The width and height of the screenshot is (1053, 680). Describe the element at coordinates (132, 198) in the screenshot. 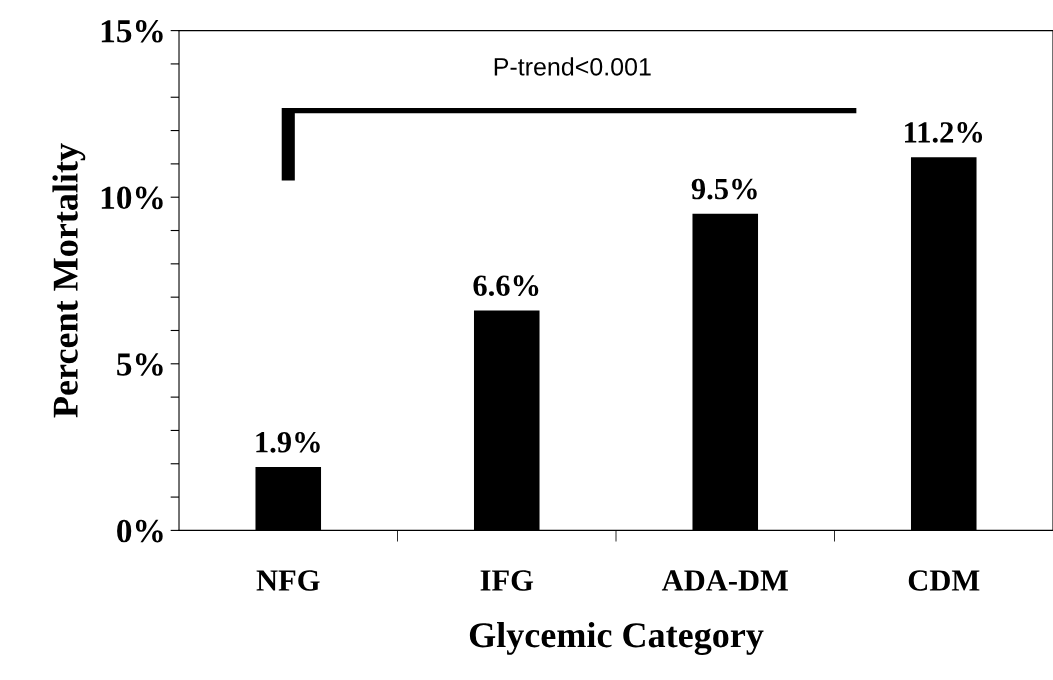

I see `y-tick-label: 10%` at that location.